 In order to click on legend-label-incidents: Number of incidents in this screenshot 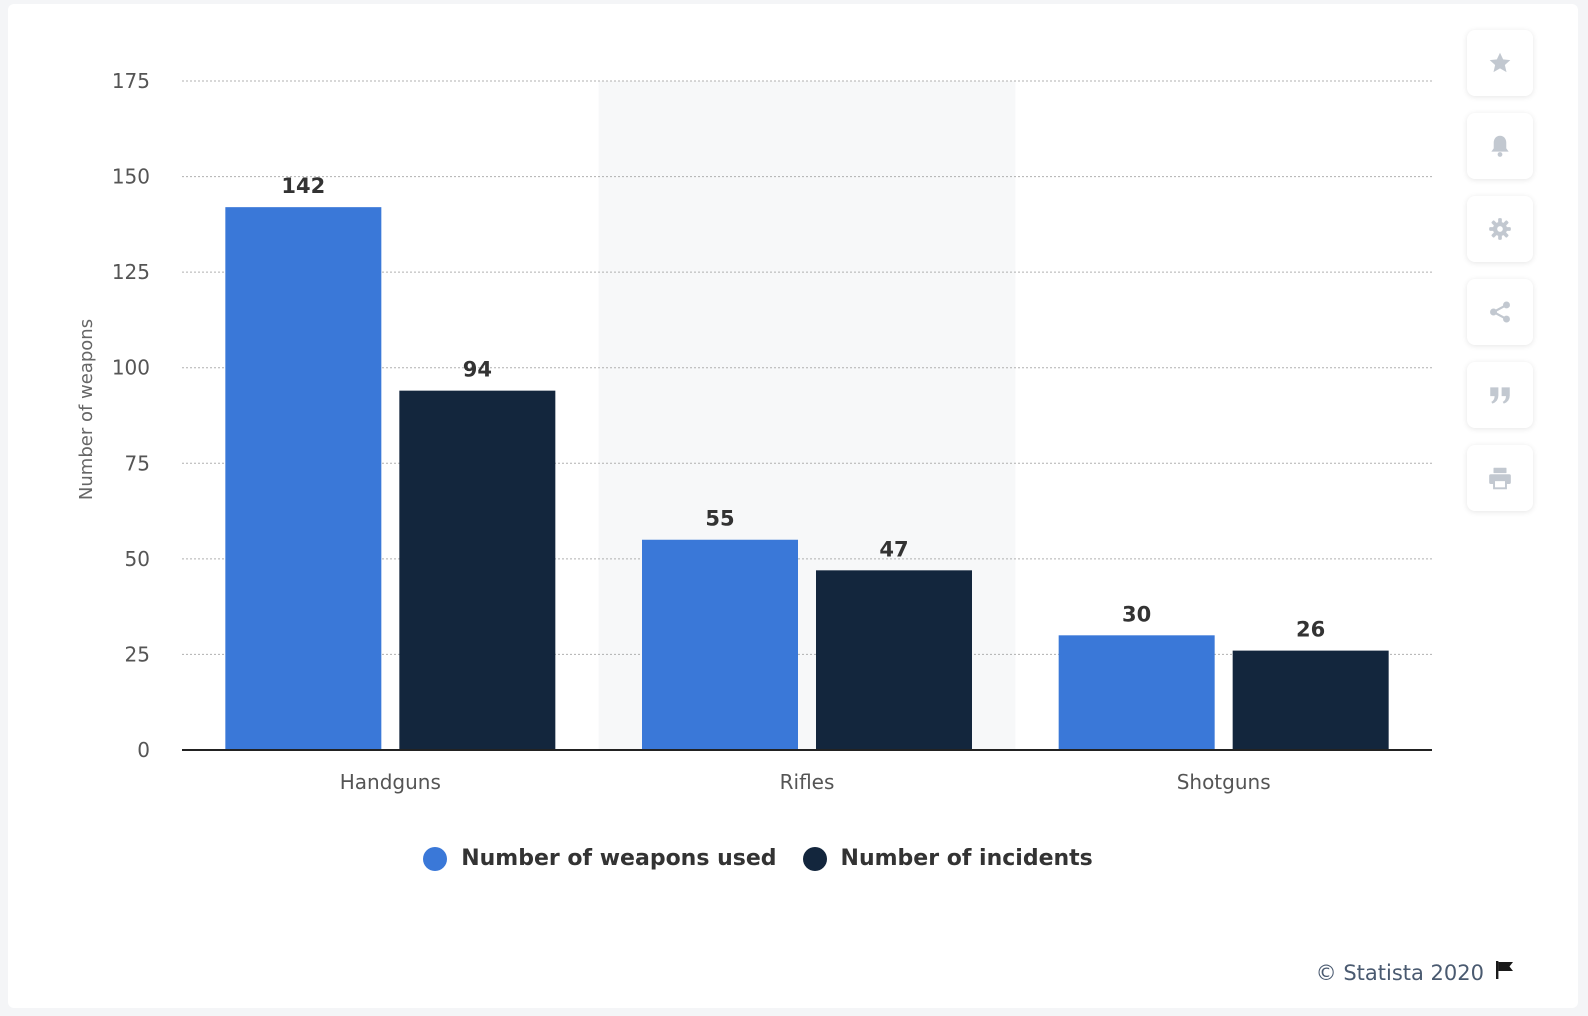, I will do `click(966, 858)`.